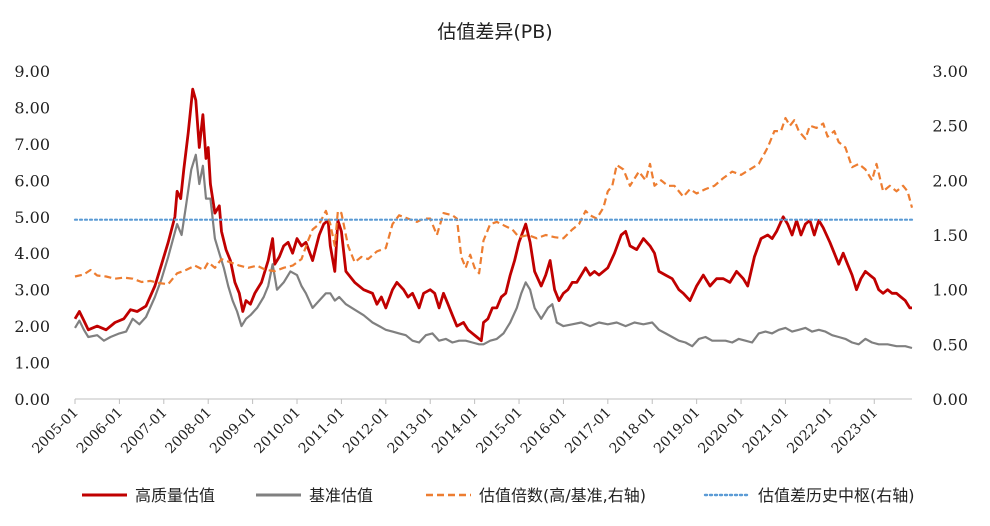 The height and width of the screenshot is (526, 990). I want to click on y-right-tick-label: 2.00, so click(950, 180).